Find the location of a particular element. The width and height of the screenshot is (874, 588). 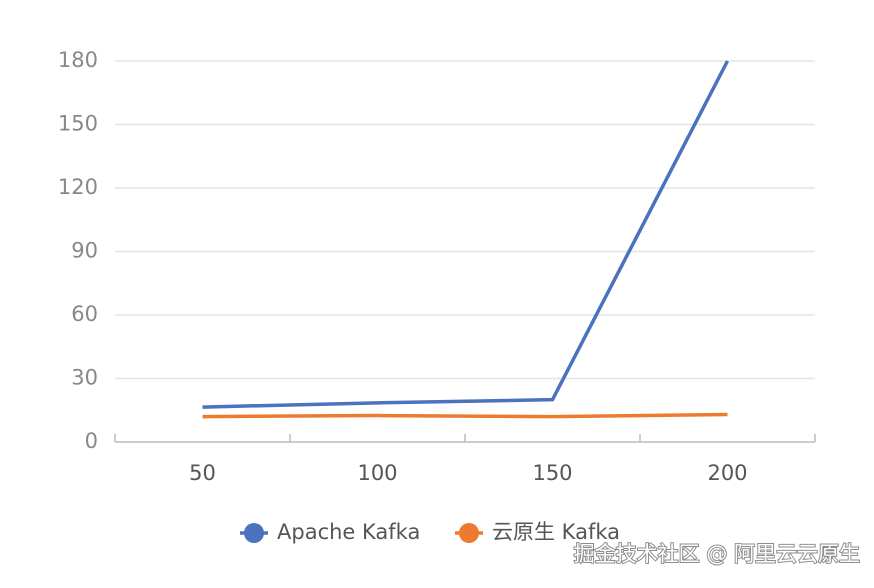

watermark: 掘金技术社区 @ 阿里云云原生 is located at coordinates (717, 554).